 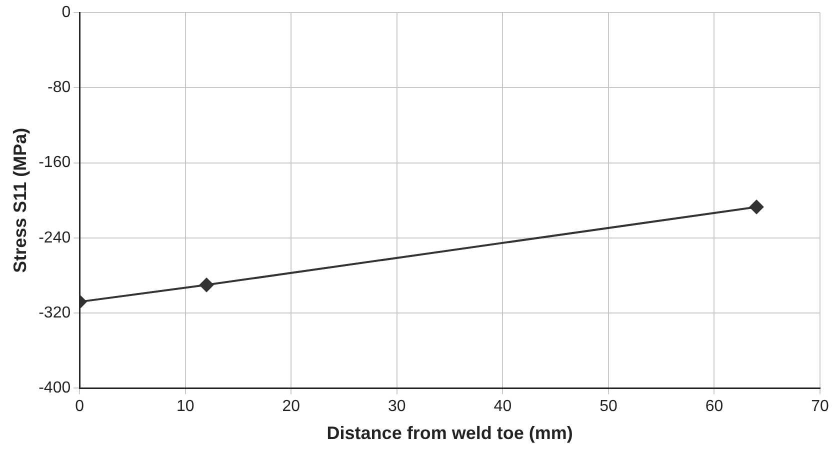 I want to click on x-tick-label: 0, so click(x=79, y=407).